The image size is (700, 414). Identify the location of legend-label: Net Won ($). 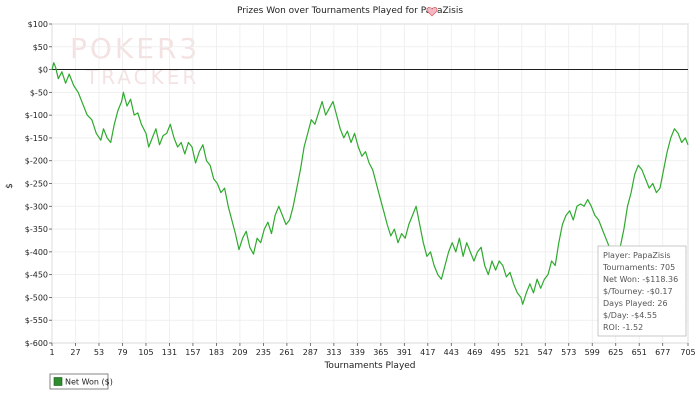
(89, 382).